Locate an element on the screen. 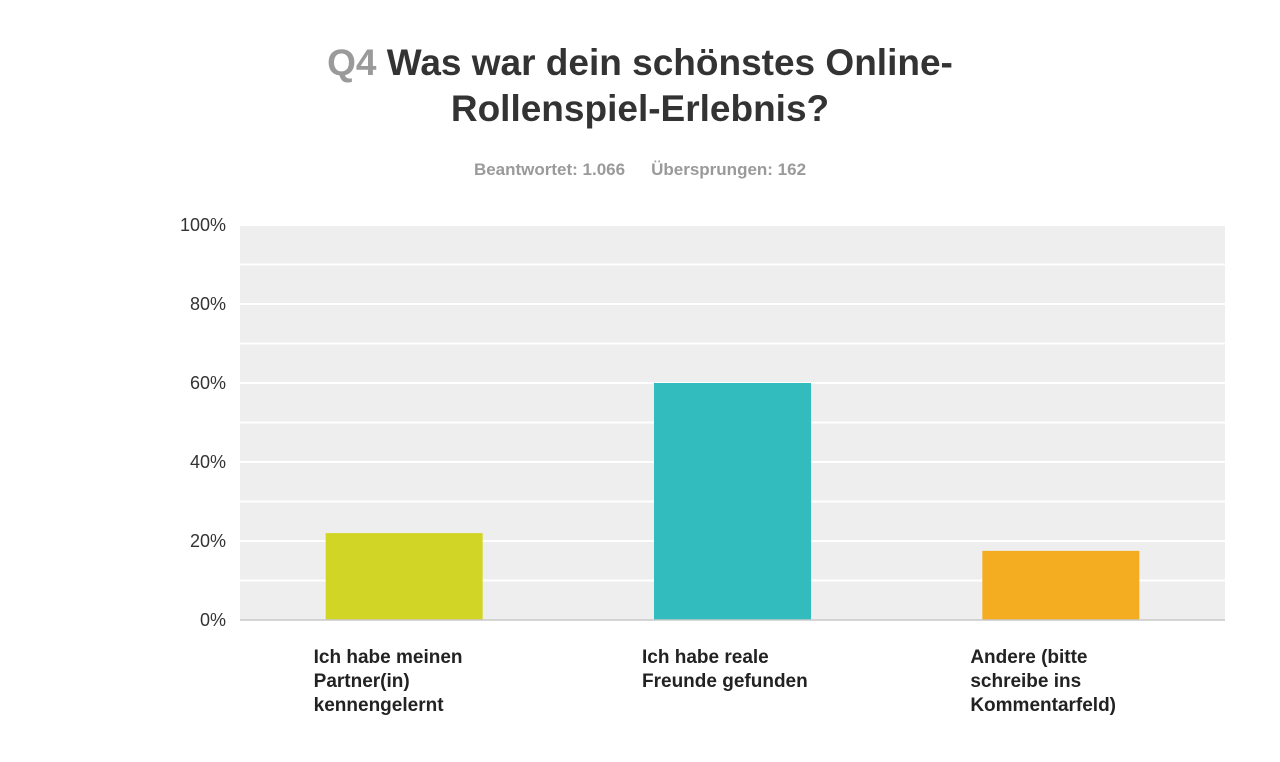 Image resolution: width=1280 pixels, height=762 pixels. skipped-count: Übersprungen: 162 is located at coordinates (729, 169).